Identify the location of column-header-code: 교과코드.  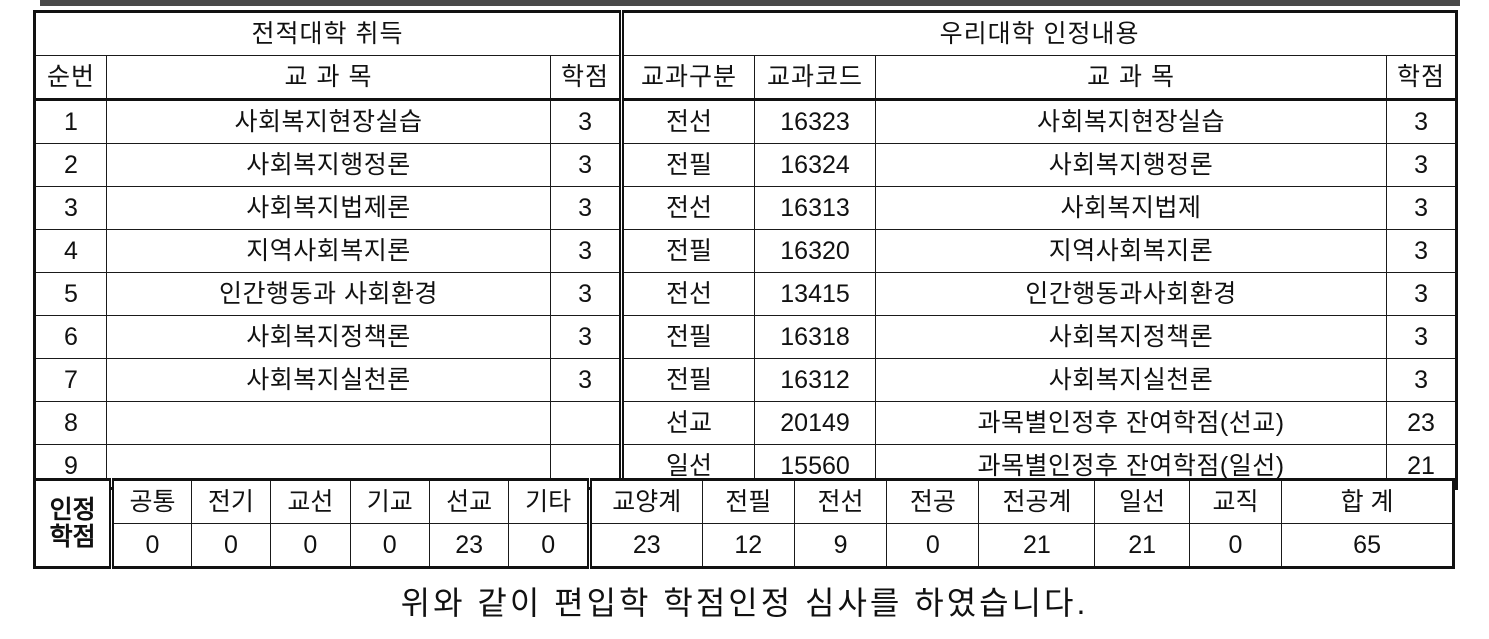
(815, 77).